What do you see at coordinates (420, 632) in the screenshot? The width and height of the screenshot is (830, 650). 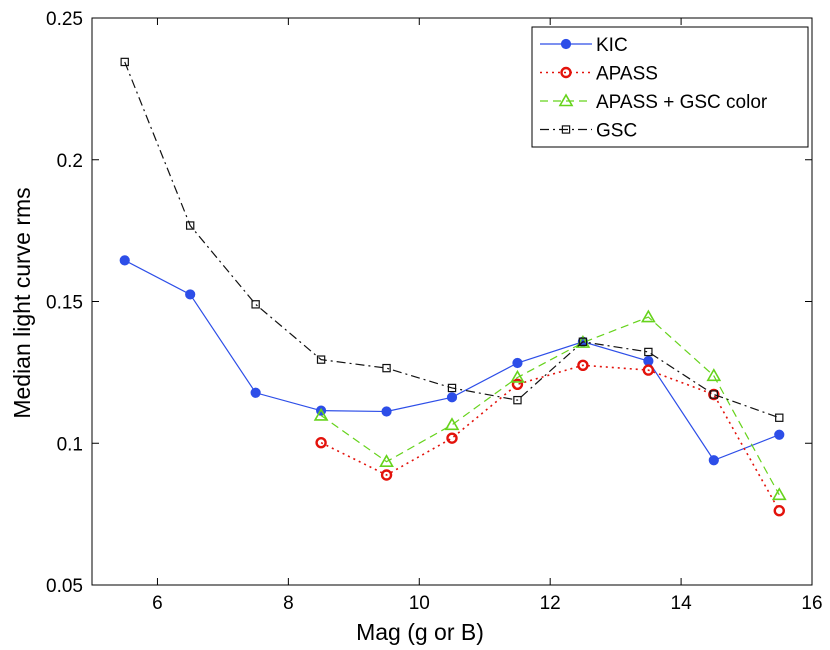 I see `x-axis-label: Mag (g or B)` at bounding box center [420, 632].